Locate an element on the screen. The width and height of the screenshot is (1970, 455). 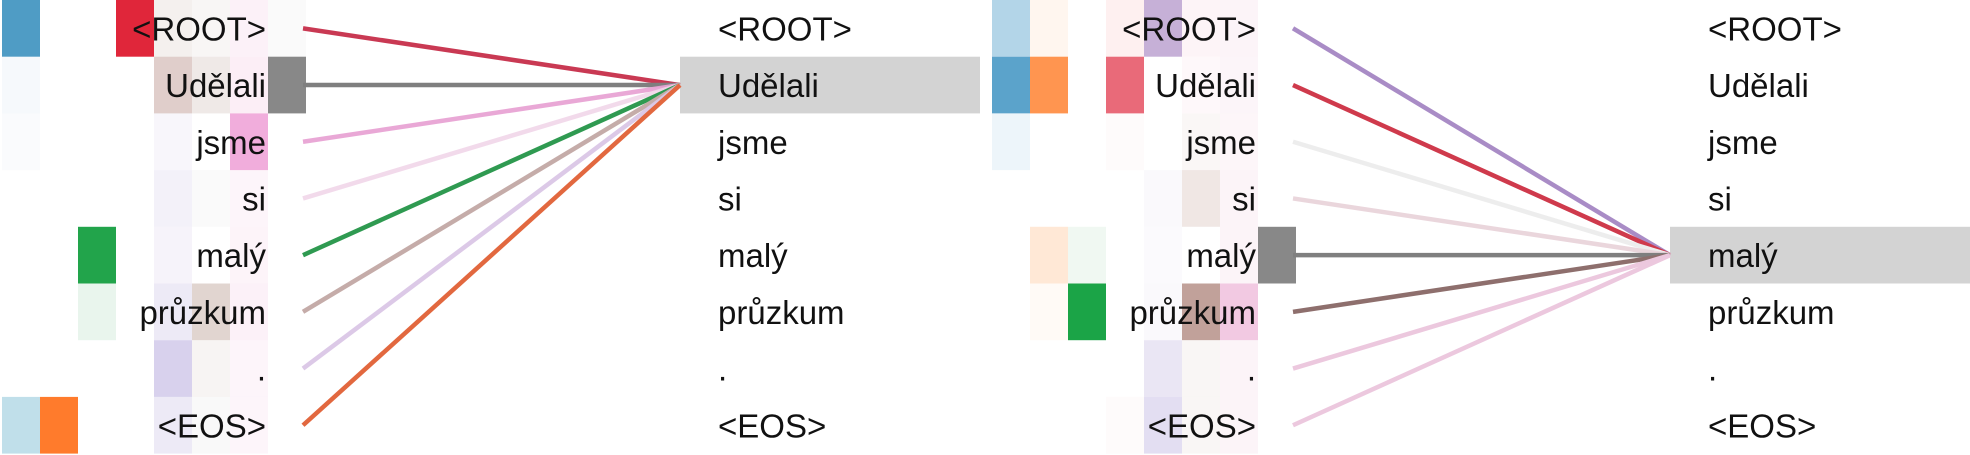
source-token: malý is located at coordinates (1221, 255).